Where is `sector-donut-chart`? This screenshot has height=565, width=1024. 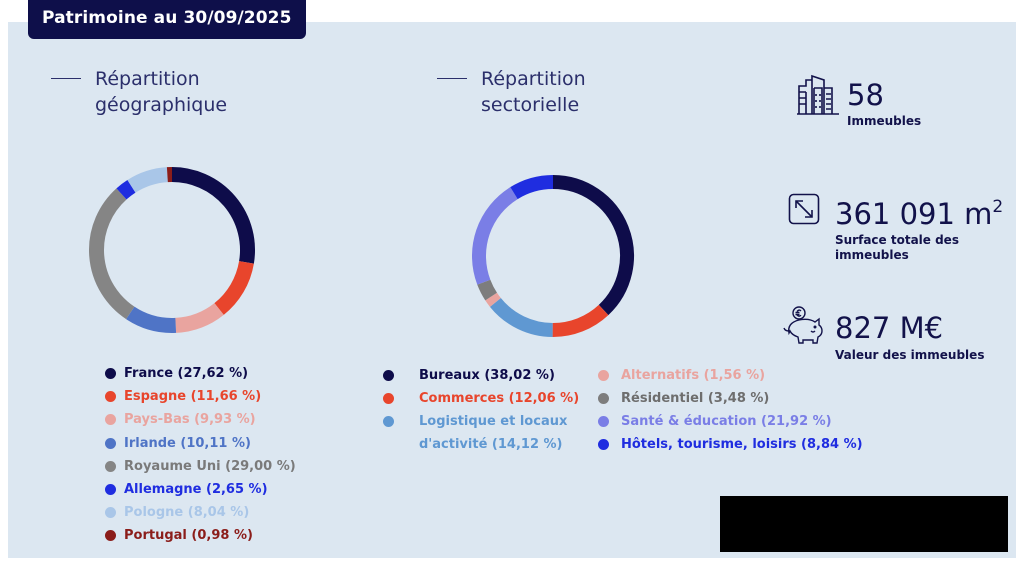
sector-donut-chart is located at coordinates (553, 256).